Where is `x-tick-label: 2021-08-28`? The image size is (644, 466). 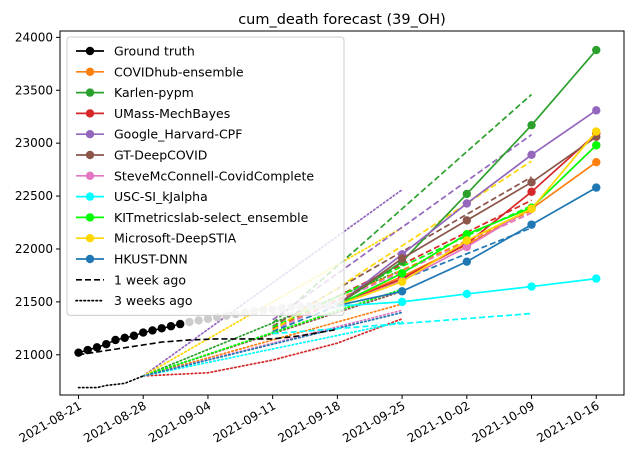 x-tick-label: 2021-08-28 is located at coordinates (114, 421).